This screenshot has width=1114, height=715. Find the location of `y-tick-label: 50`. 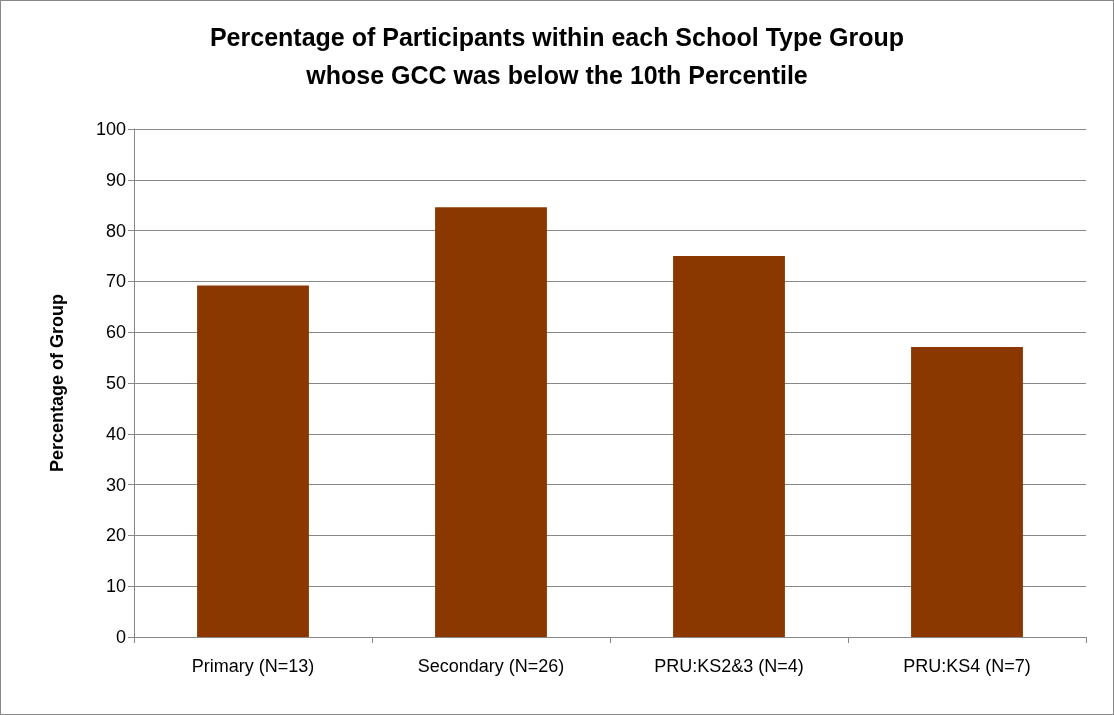

y-tick-label: 50 is located at coordinates (115, 383).